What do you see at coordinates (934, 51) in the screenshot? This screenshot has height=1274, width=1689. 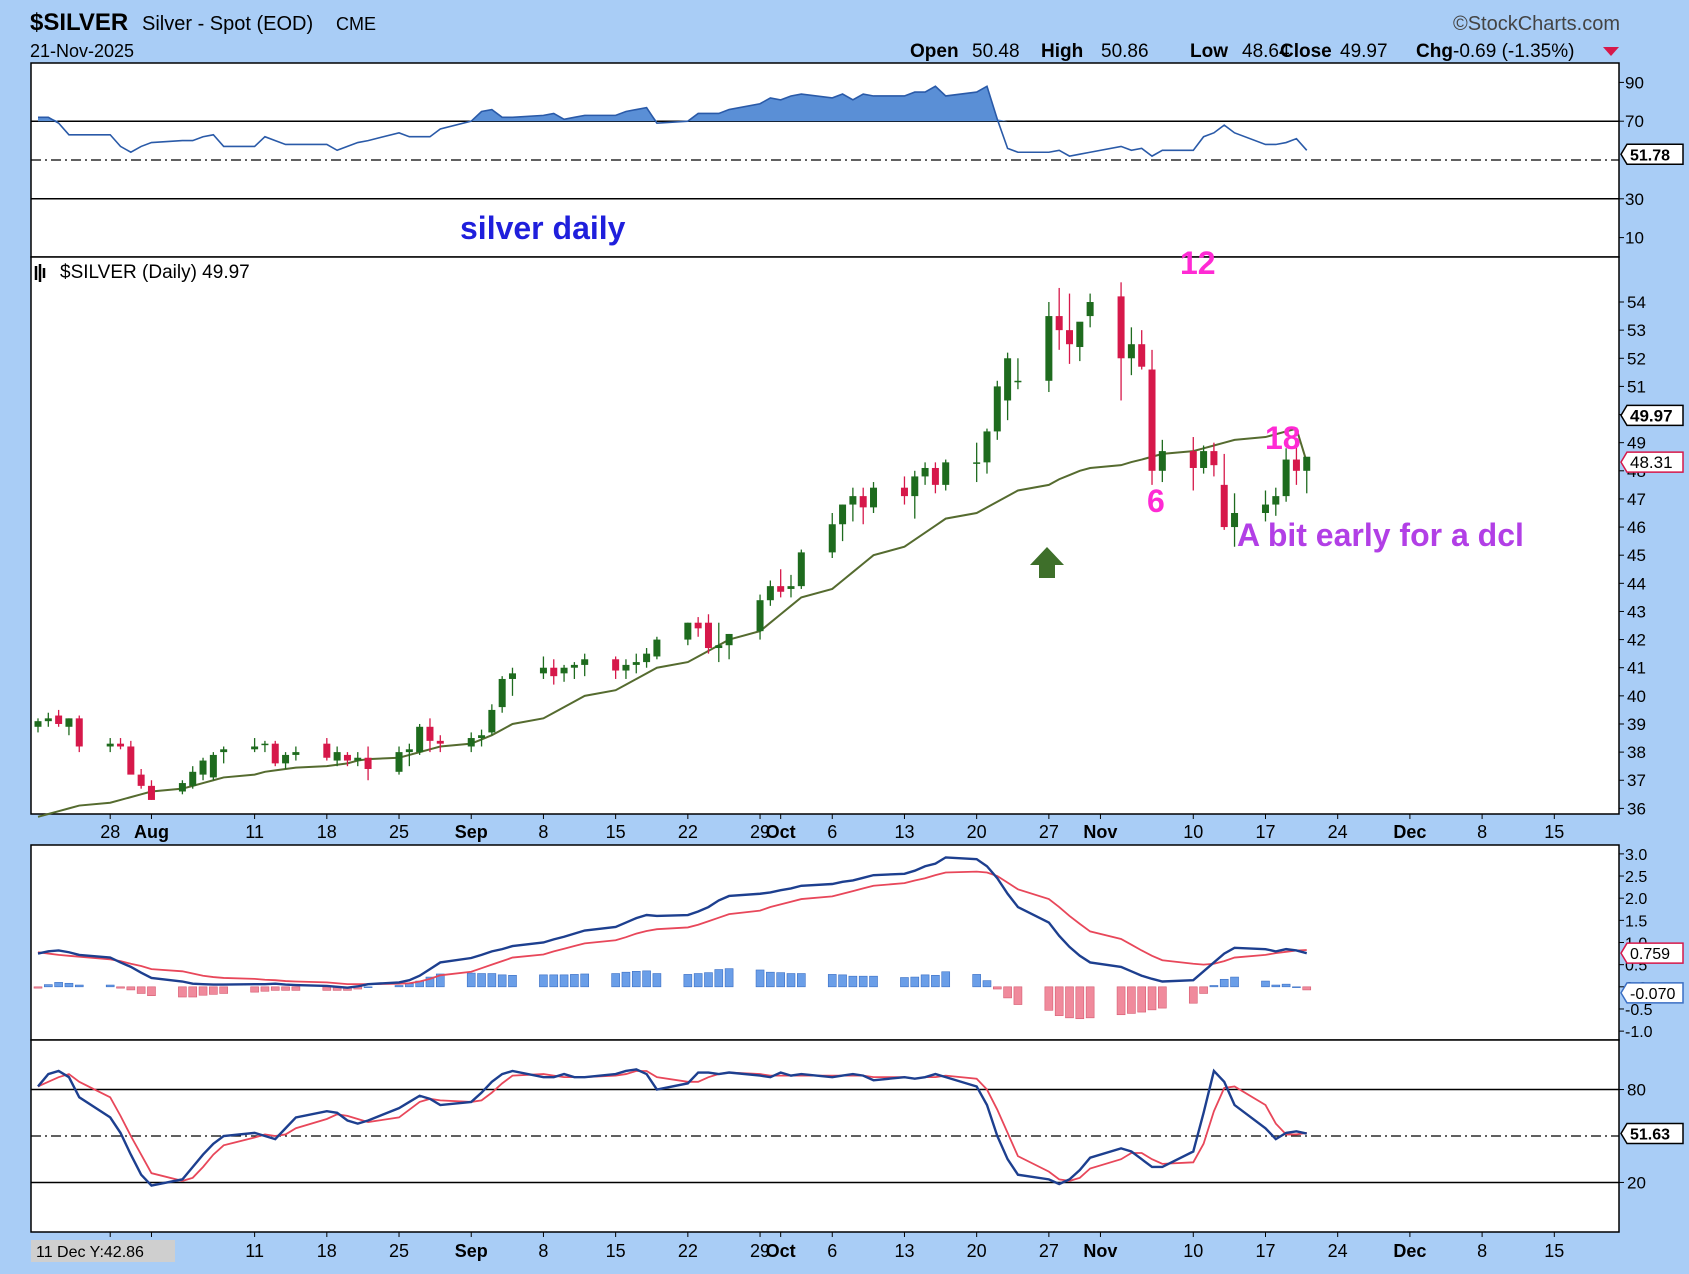 I see `ohlc-label-open: Open` at bounding box center [934, 51].